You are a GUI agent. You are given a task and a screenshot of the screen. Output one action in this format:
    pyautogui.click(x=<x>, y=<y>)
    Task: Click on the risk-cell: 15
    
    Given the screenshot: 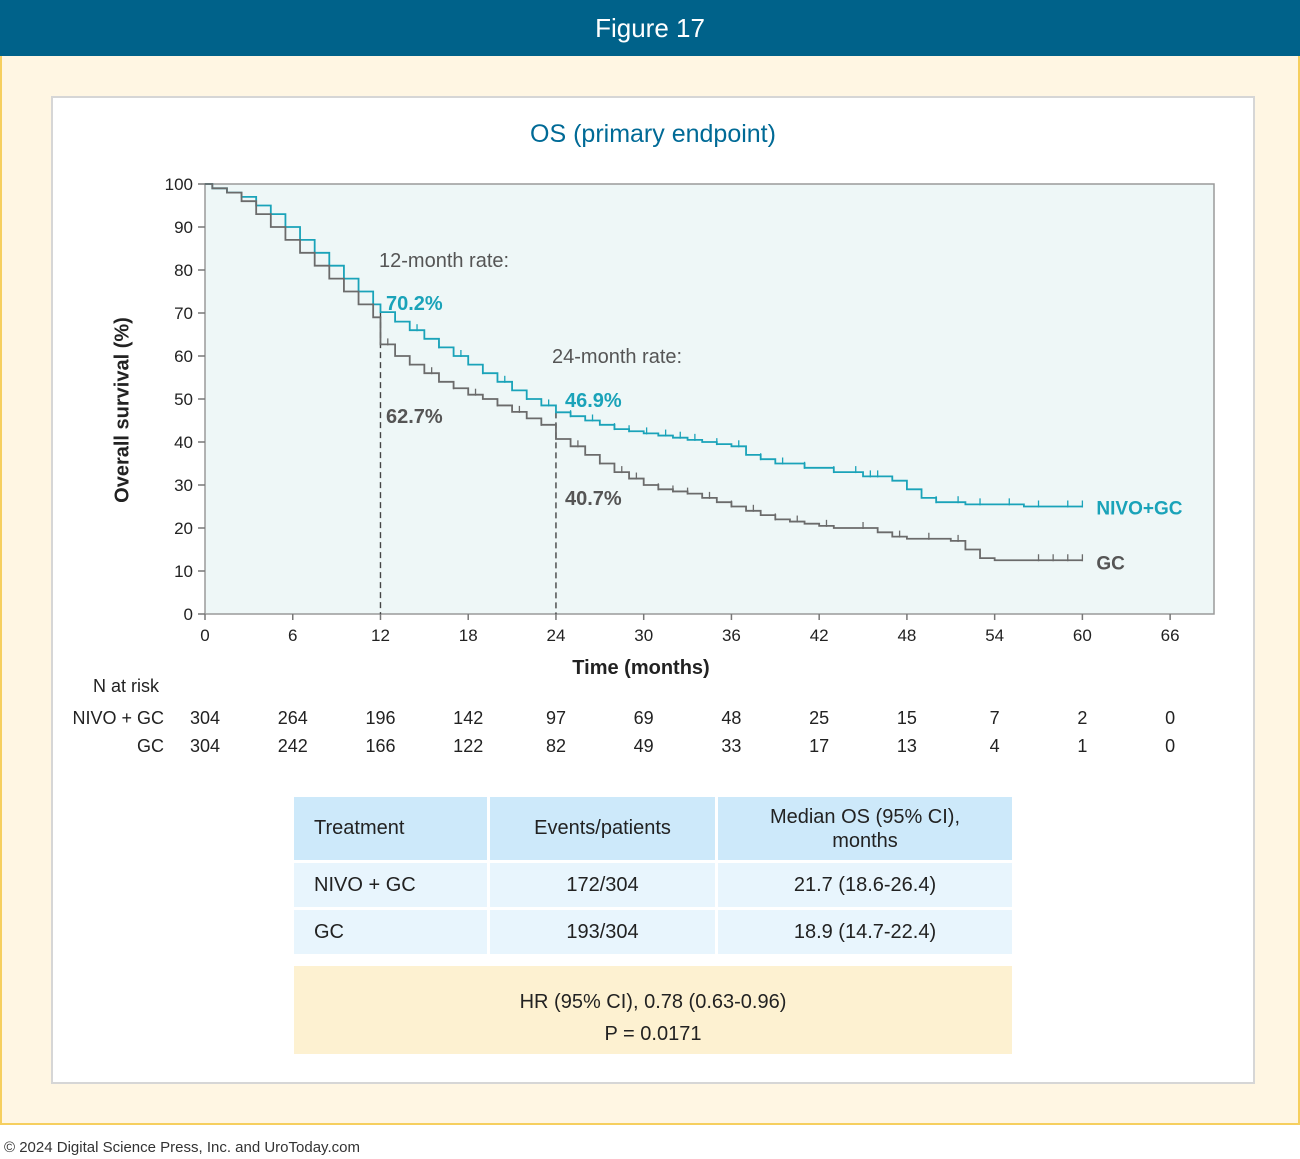 What is the action you would take?
    pyautogui.click(x=906, y=718)
    